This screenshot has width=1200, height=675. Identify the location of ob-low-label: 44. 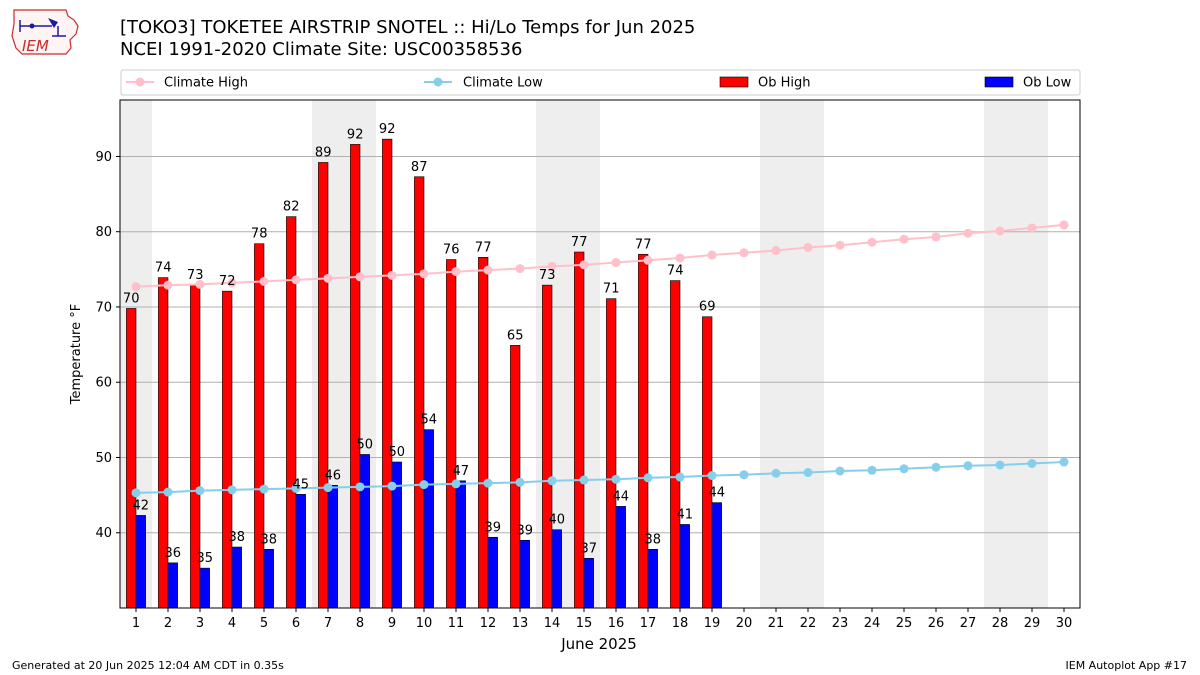
(621, 496).